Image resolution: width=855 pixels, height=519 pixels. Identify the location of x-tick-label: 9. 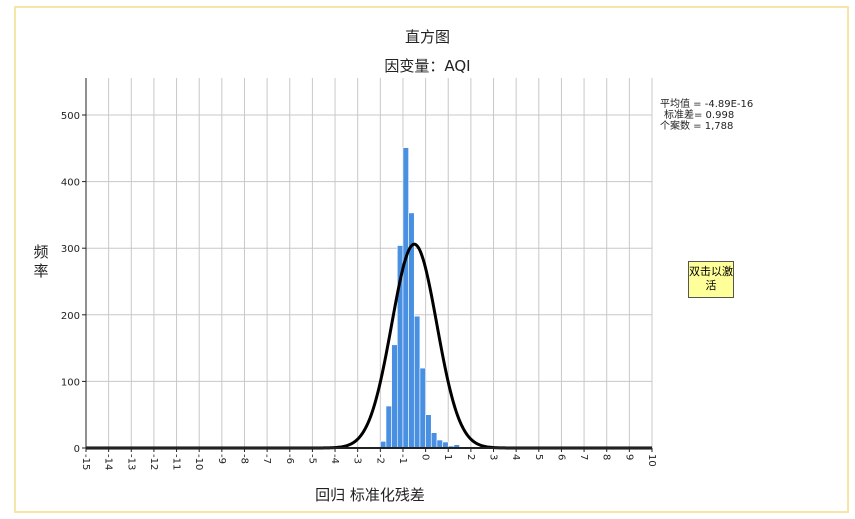
(628, 457).